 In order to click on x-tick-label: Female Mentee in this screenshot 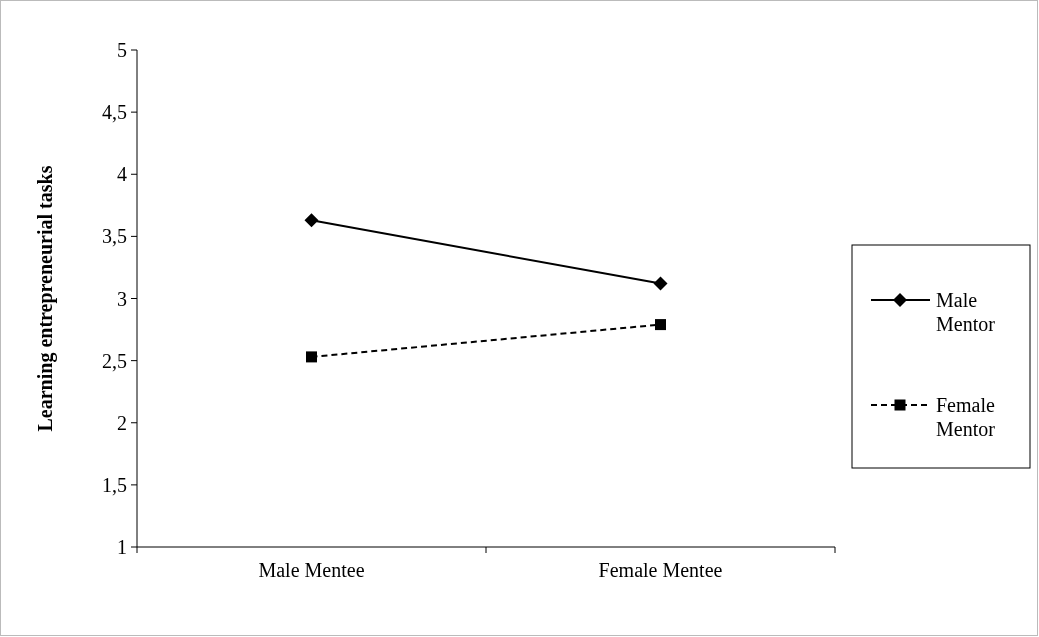, I will do `click(660, 570)`.